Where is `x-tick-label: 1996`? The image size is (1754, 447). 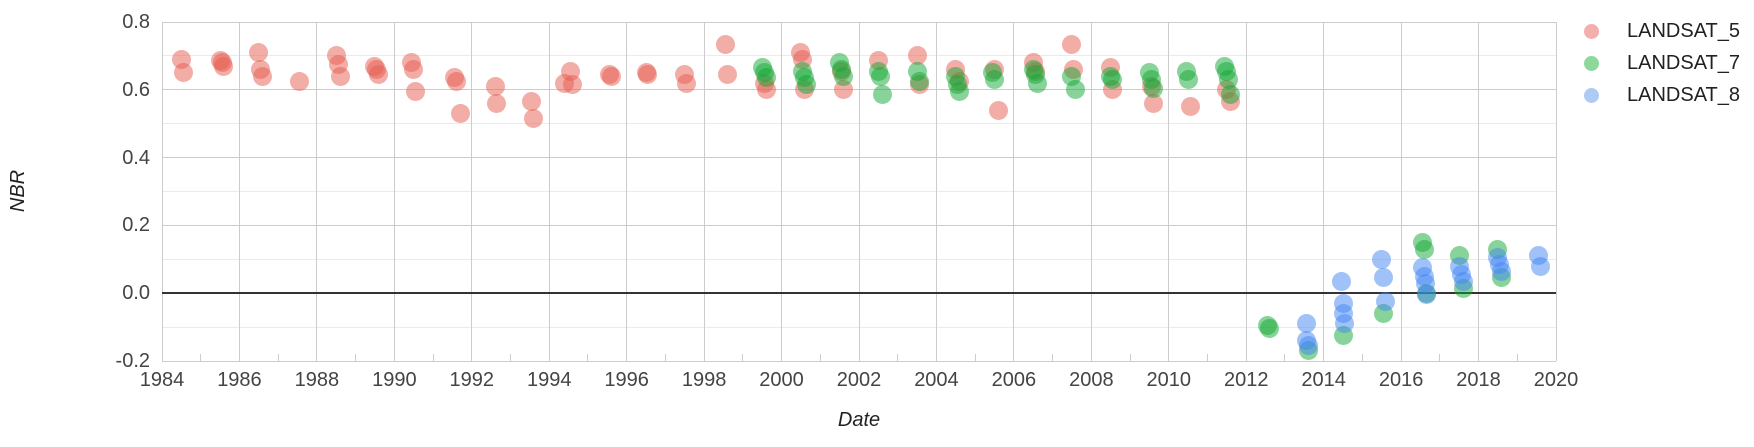
x-tick-label: 1996 is located at coordinates (626, 380).